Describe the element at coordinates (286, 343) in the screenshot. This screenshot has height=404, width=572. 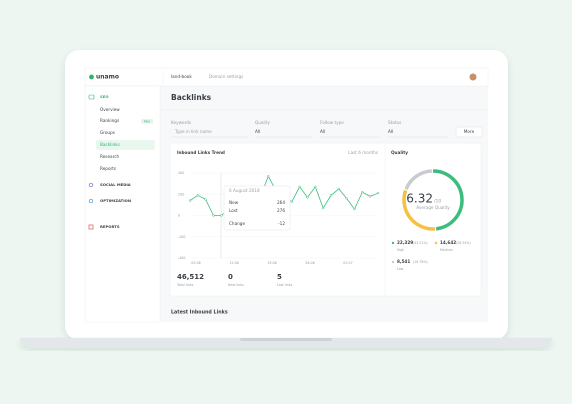
I see `laptop-base` at that location.